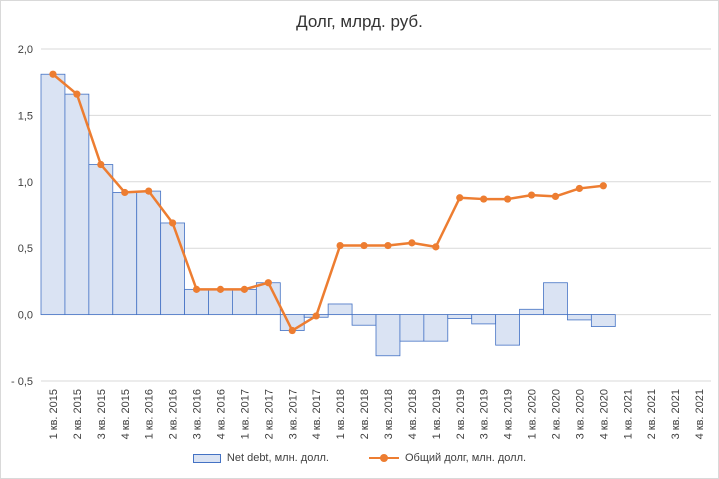  What do you see at coordinates (359, 21) in the screenshot?
I see `chart-title: Долг, млрд. руб.` at bounding box center [359, 21].